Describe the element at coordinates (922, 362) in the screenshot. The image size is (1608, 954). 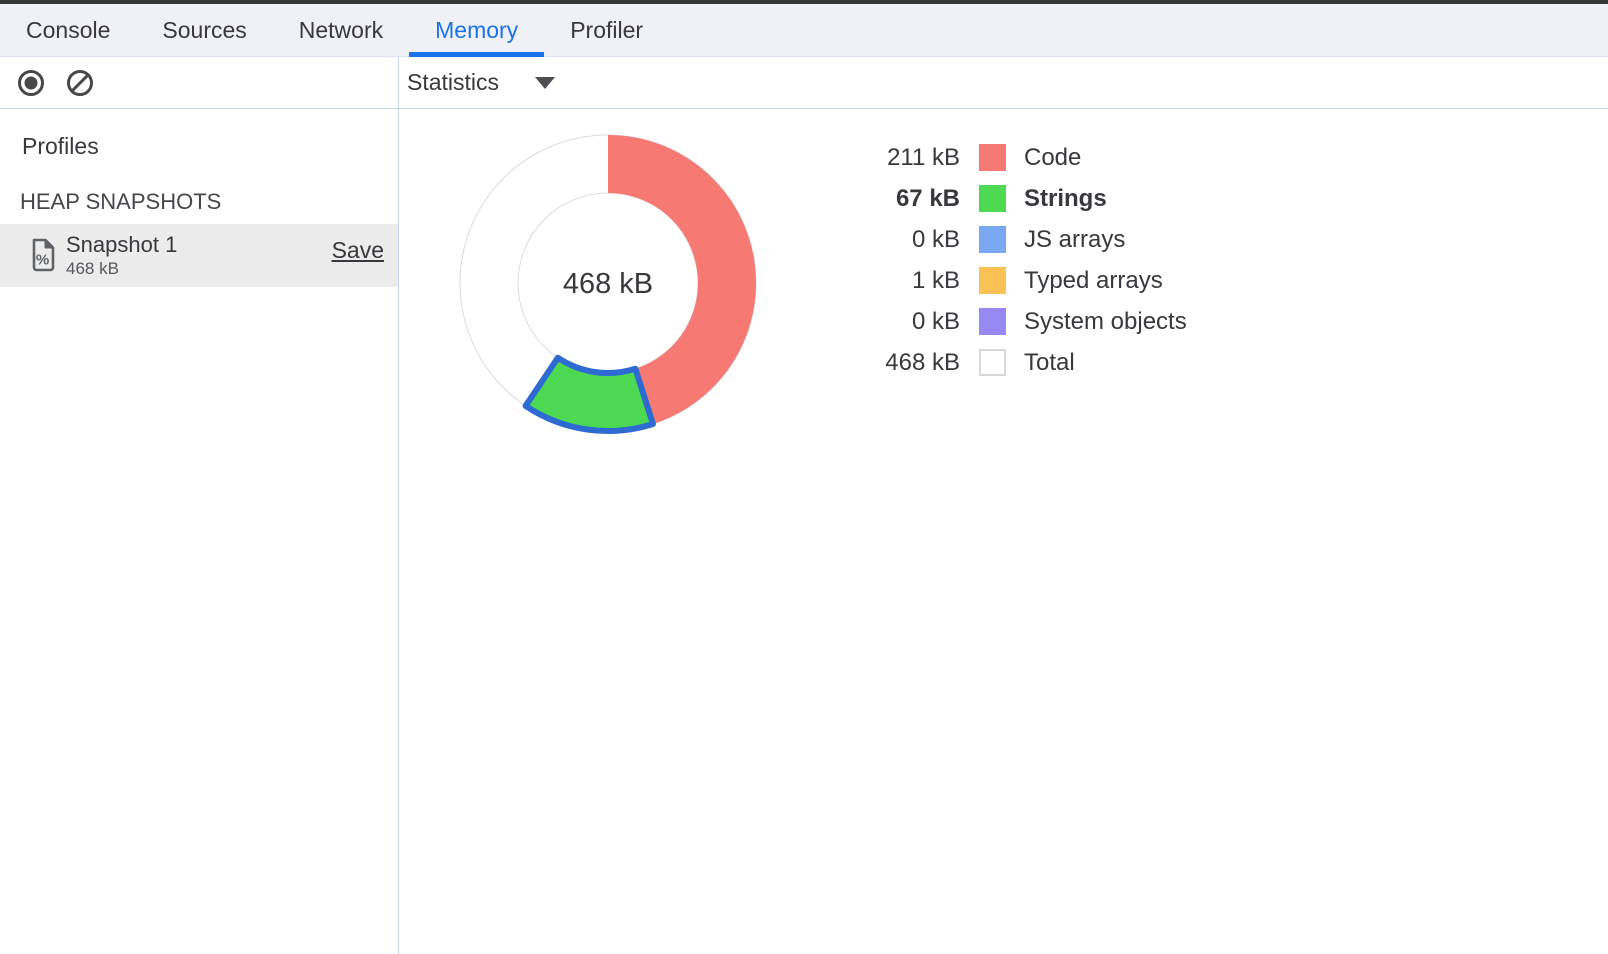
I see `legend-value: 468 kB` at that location.